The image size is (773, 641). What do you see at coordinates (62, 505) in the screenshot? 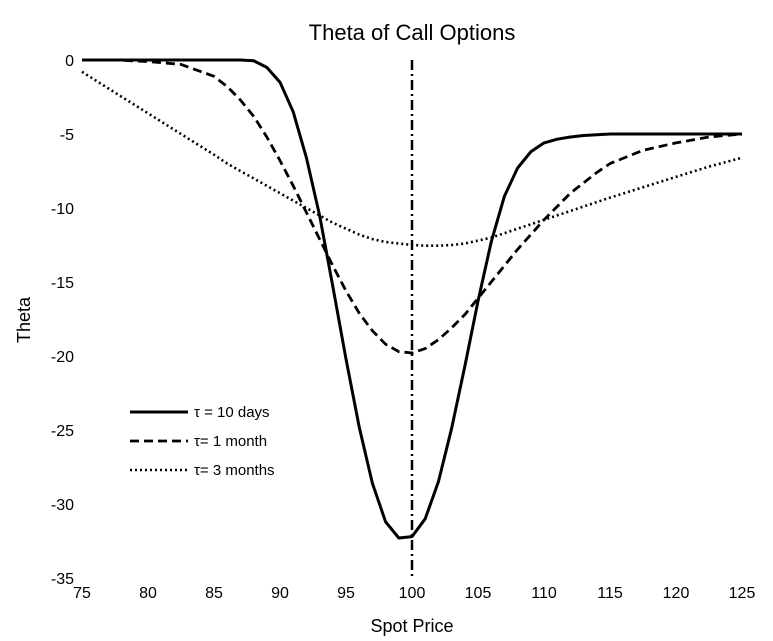
I see `y-tick-label: -30` at bounding box center [62, 505].